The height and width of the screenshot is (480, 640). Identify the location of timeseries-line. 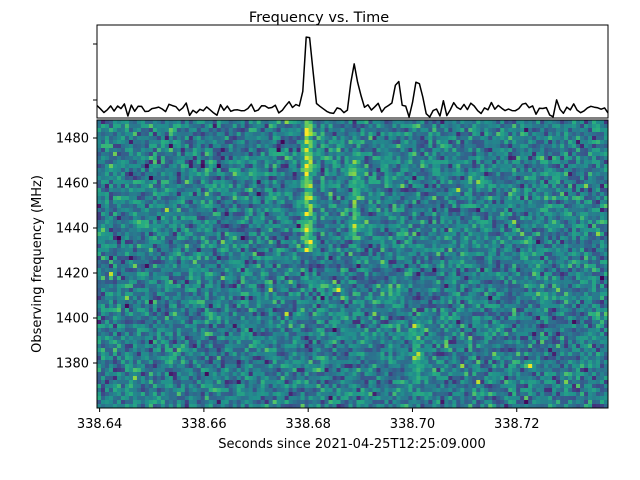
(352, 77).